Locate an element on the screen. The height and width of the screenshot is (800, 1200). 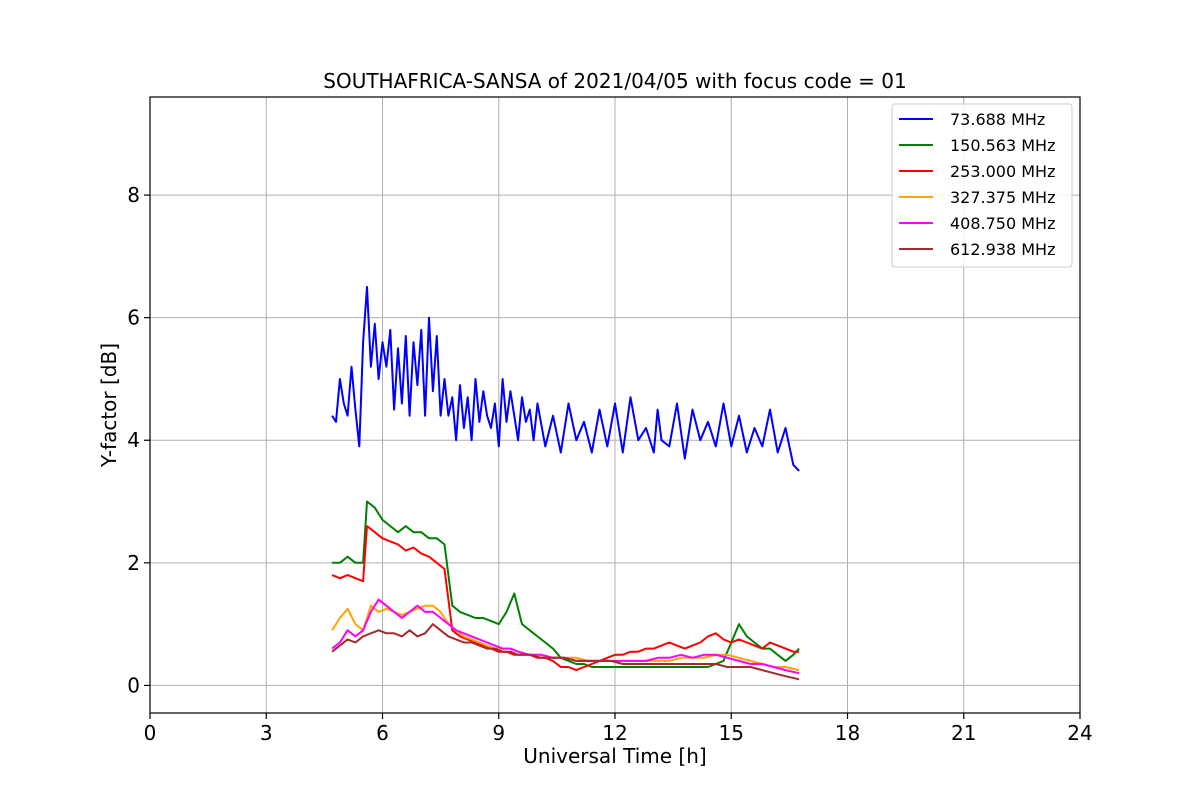
x-tick-label: 3 is located at coordinates (266, 733).